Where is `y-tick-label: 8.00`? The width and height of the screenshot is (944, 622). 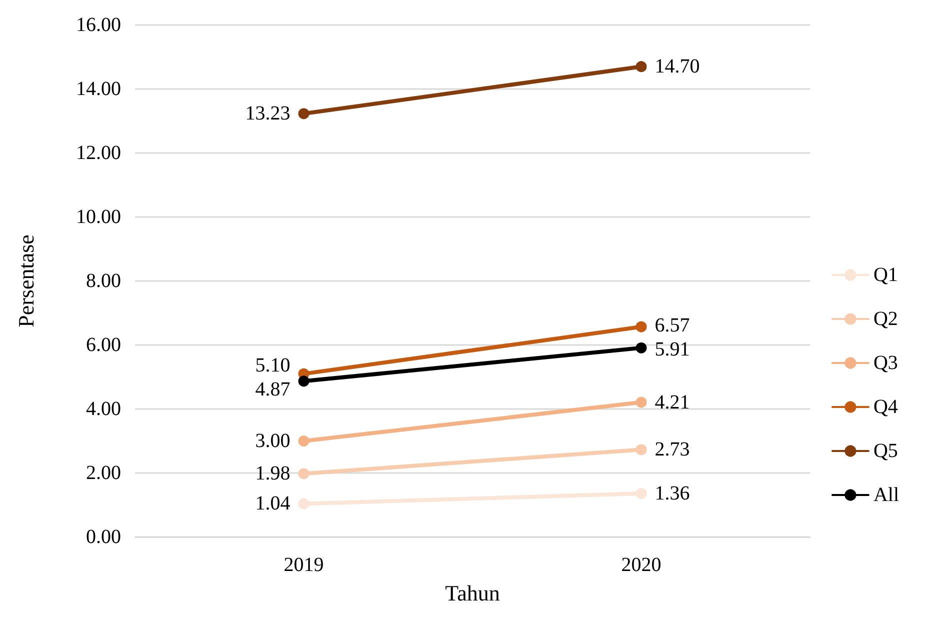 y-tick-label: 8.00 is located at coordinates (103, 281).